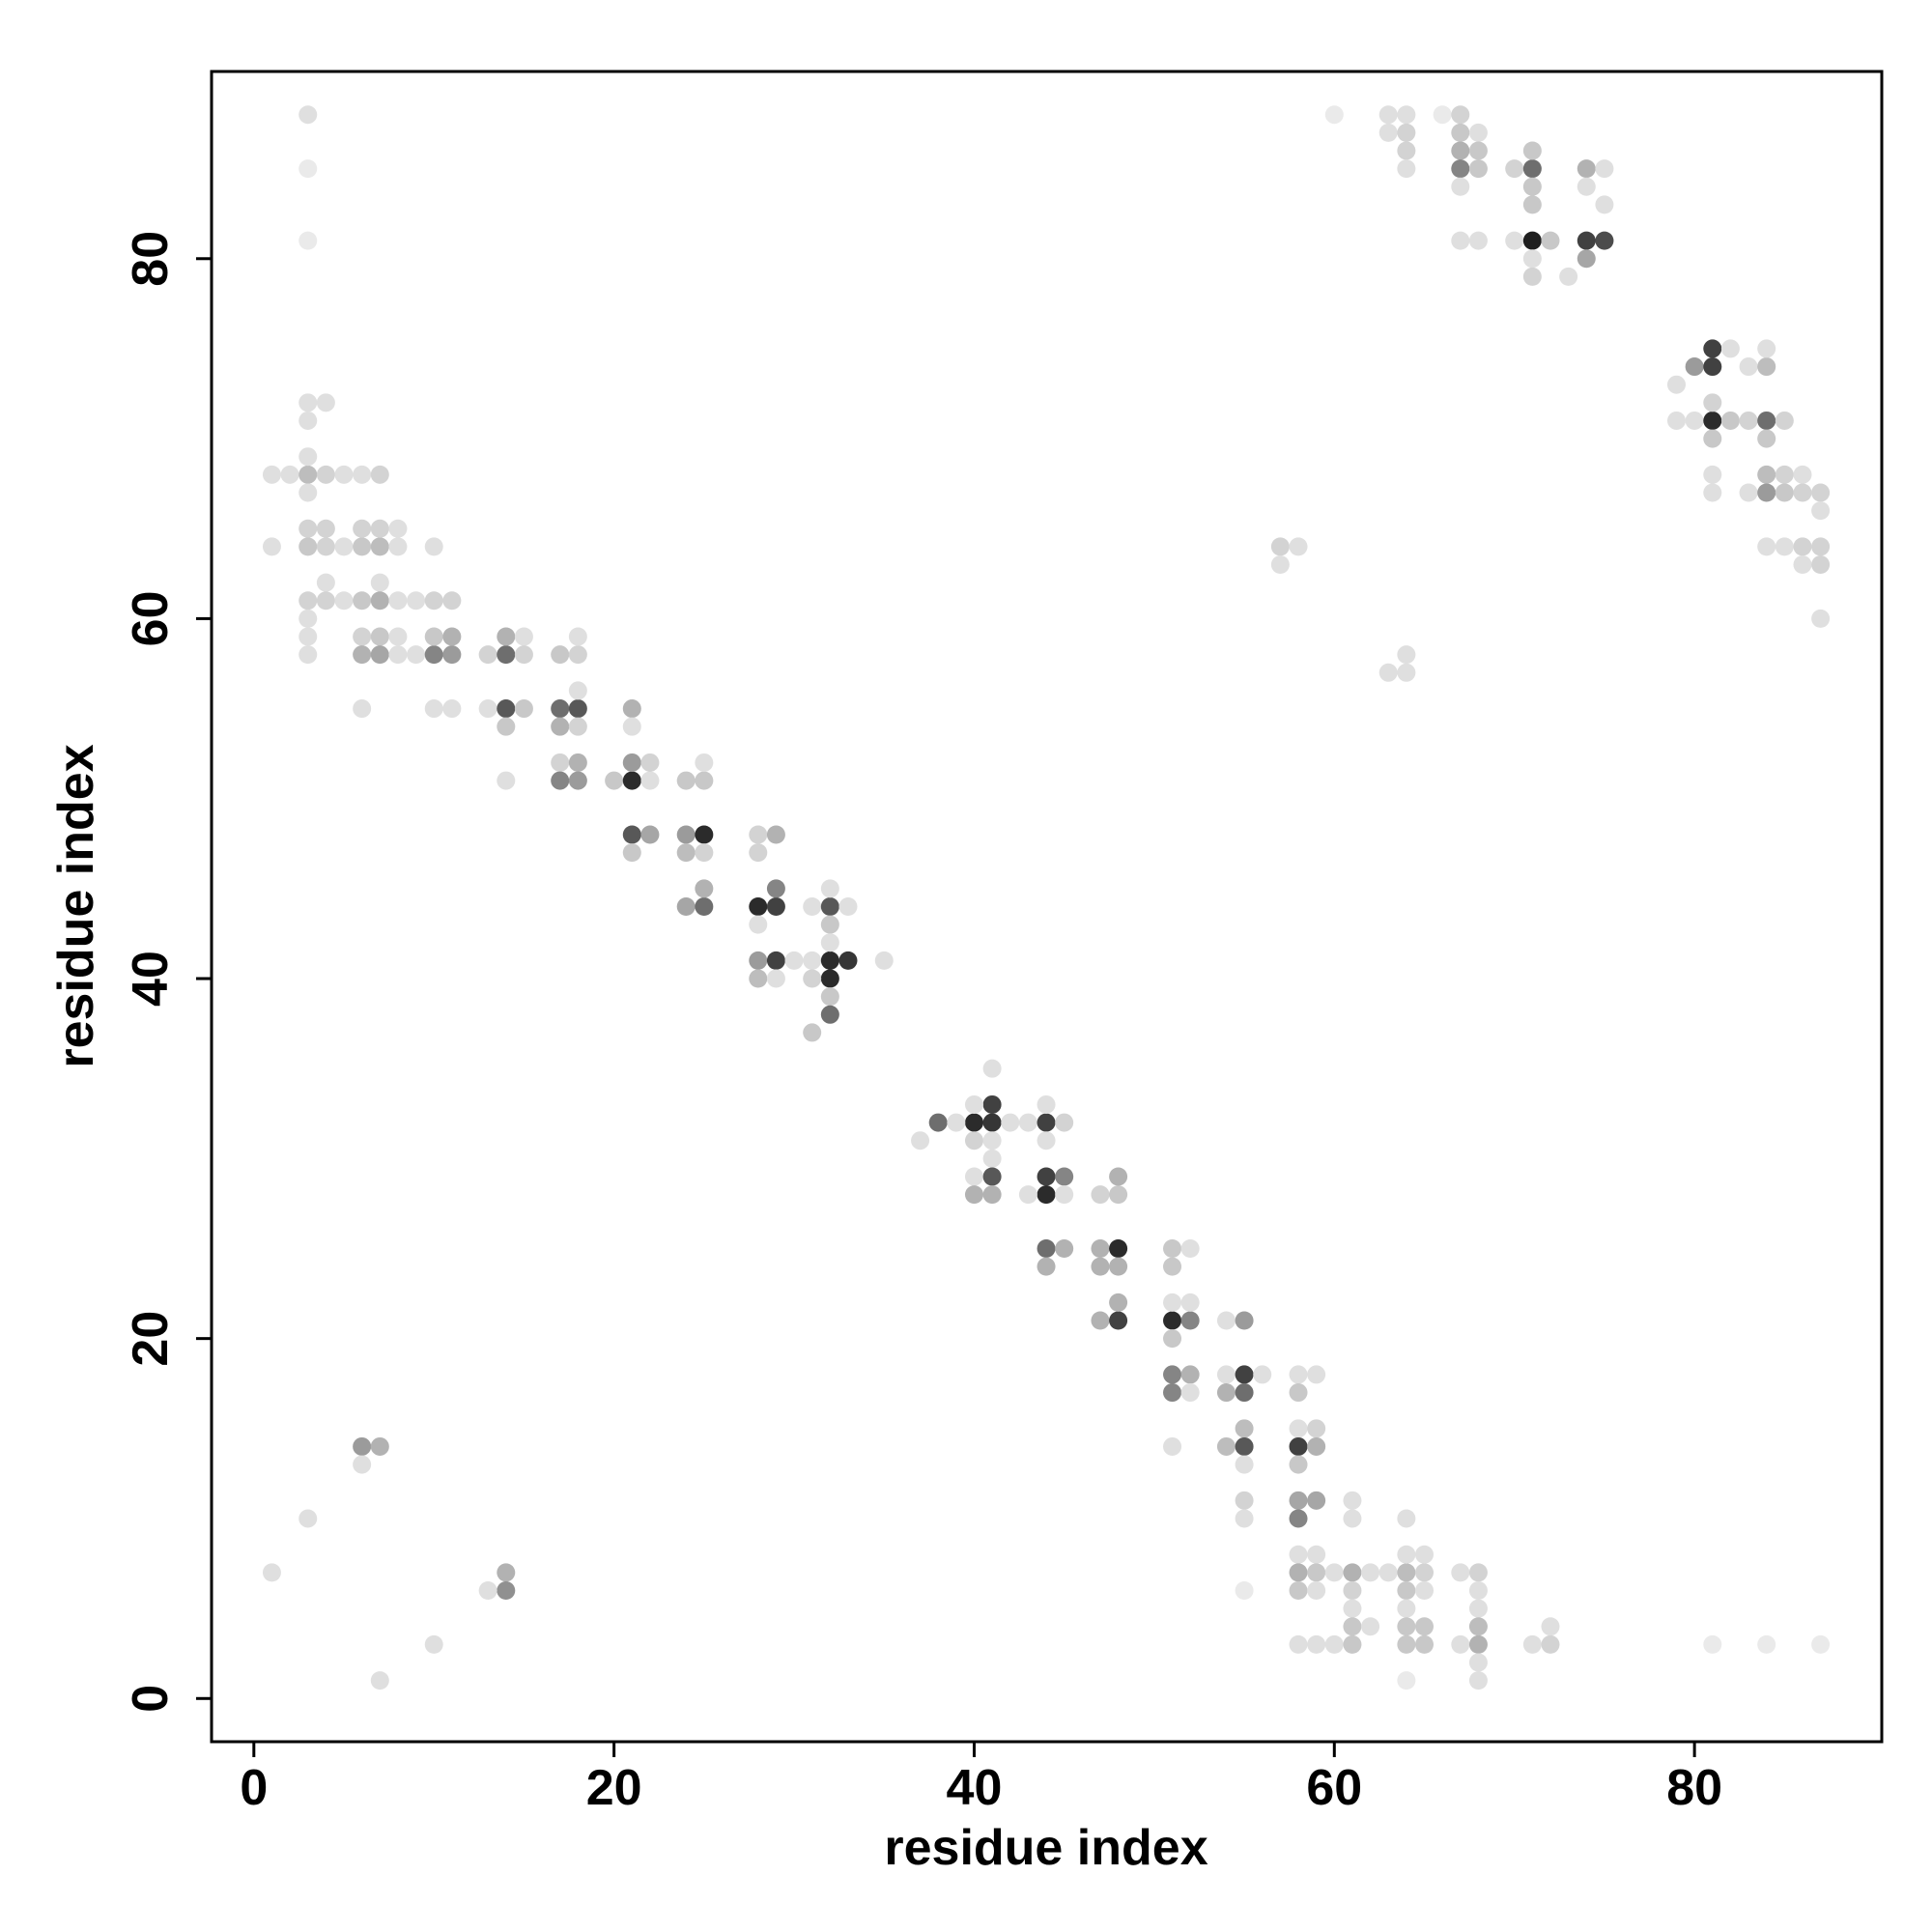  What do you see at coordinates (151, 618) in the screenshot?
I see `y-tick-label: 60` at bounding box center [151, 618].